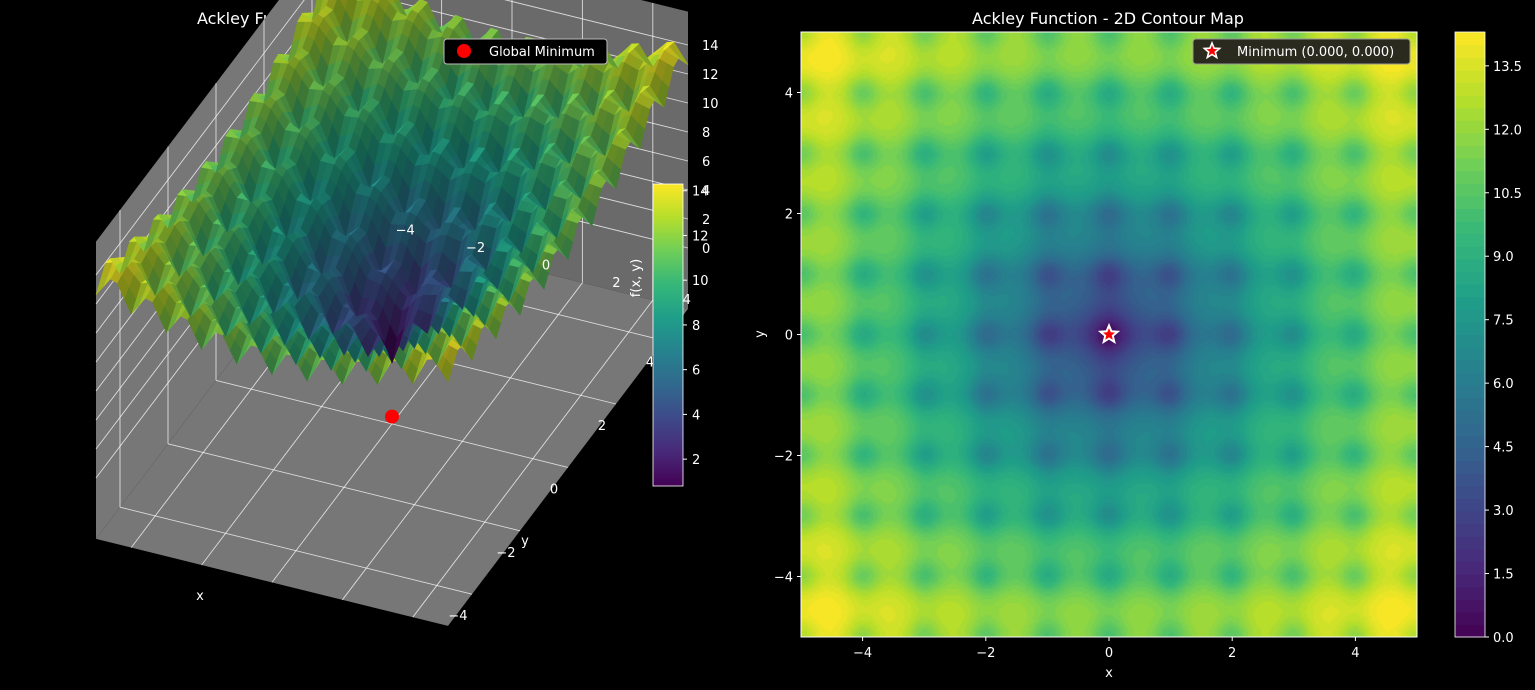 This screenshot has height=690, width=1535. I want to click on y-tick-3d: 0, so click(546, 265).